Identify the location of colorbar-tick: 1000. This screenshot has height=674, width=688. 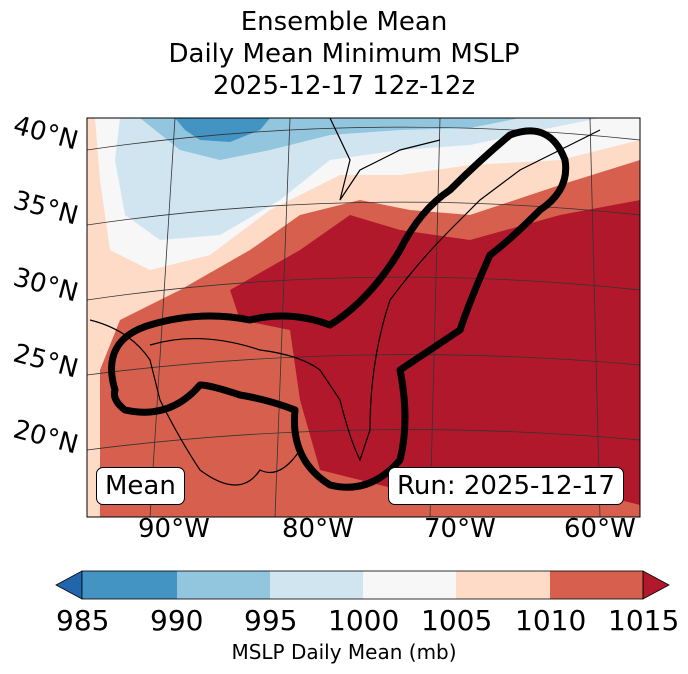
(364, 620).